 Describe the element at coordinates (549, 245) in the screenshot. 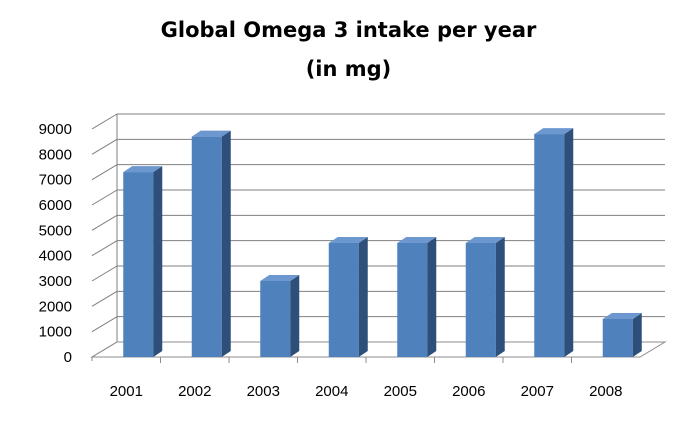

I see `bar-front-2007` at that location.